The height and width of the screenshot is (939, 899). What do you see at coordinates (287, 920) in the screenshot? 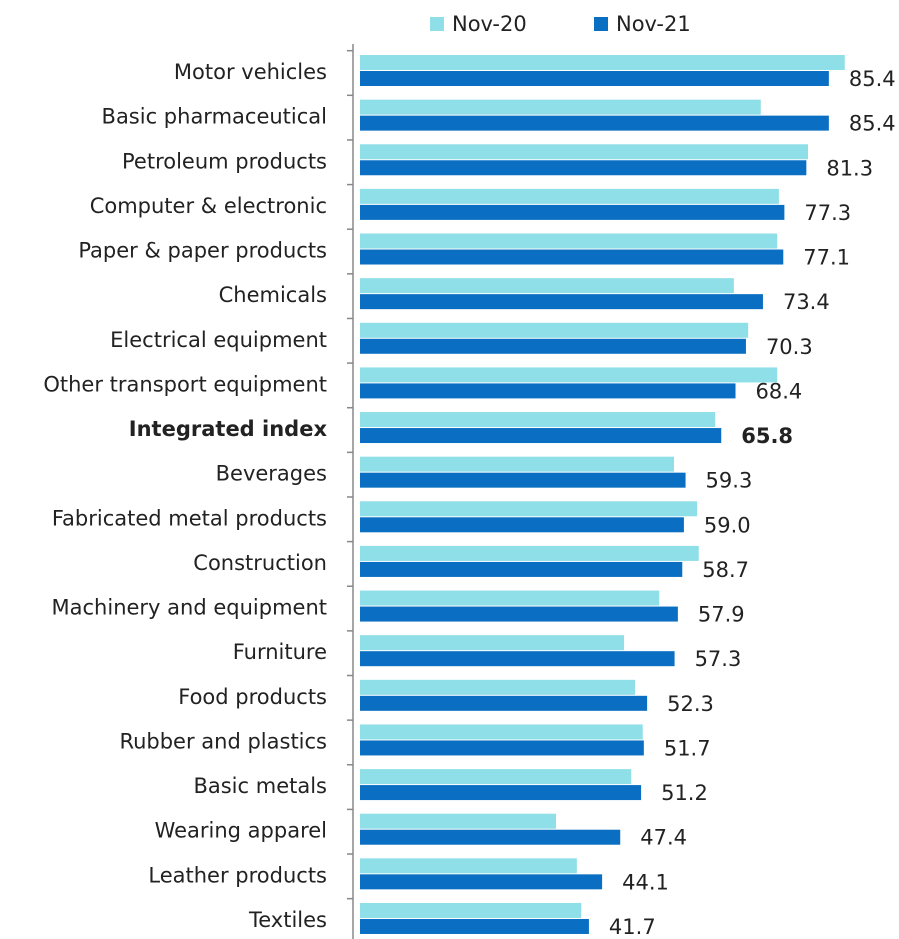
I see `category-label: Textiles` at bounding box center [287, 920].